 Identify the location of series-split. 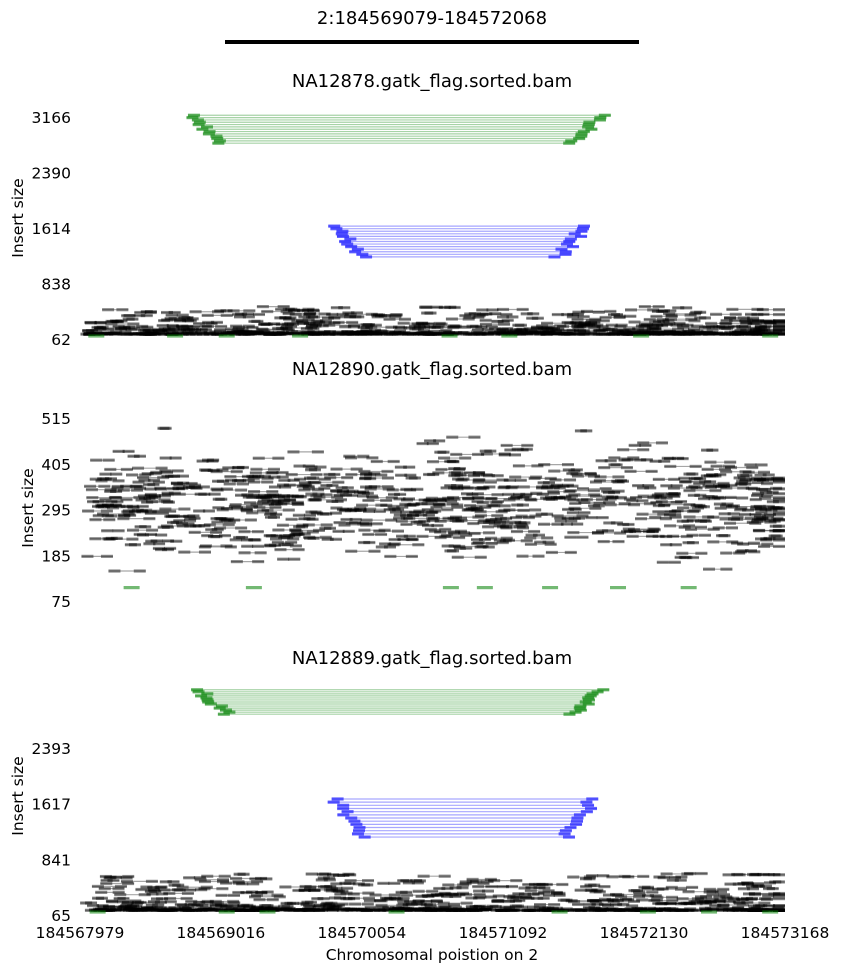
(433, 336).